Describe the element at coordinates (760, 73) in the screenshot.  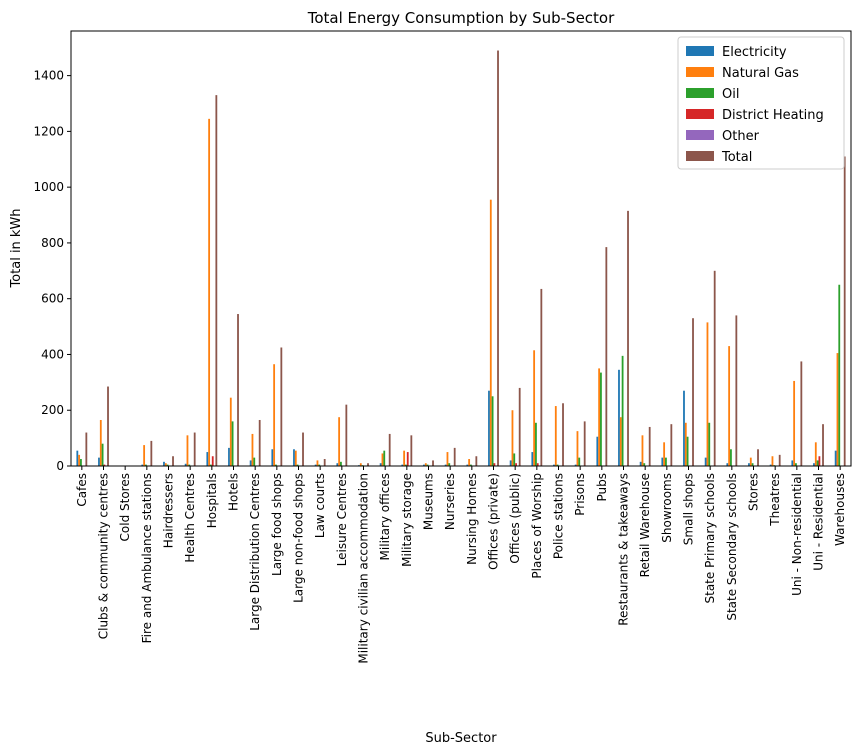
I see `legend-label: Natural Gas` at that location.